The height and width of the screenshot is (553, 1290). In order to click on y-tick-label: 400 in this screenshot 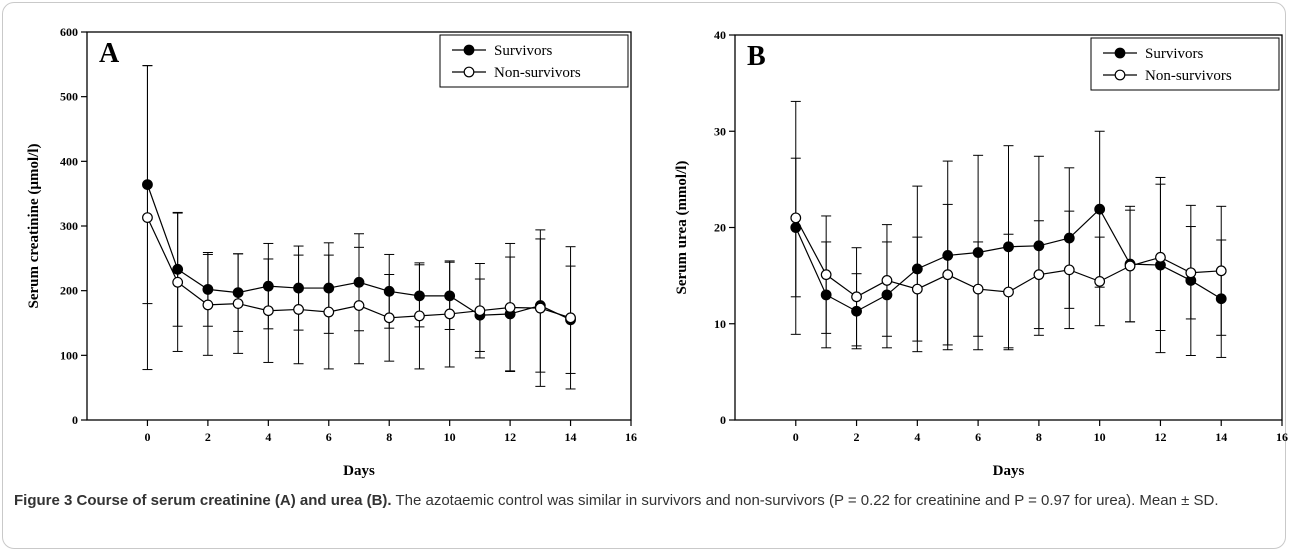, I will do `click(69, 161)`.